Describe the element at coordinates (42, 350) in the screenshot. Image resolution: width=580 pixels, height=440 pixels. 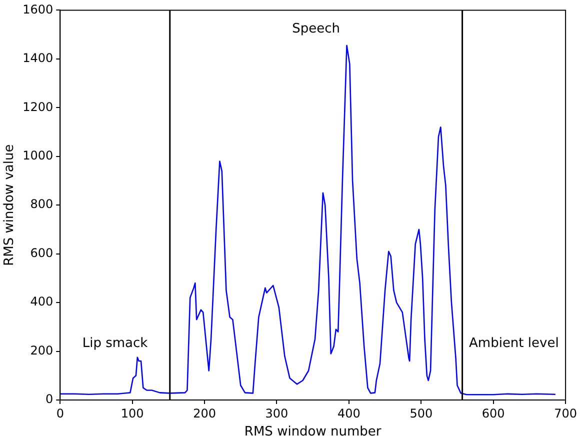
I see `y-tick-label: 200` at that location.